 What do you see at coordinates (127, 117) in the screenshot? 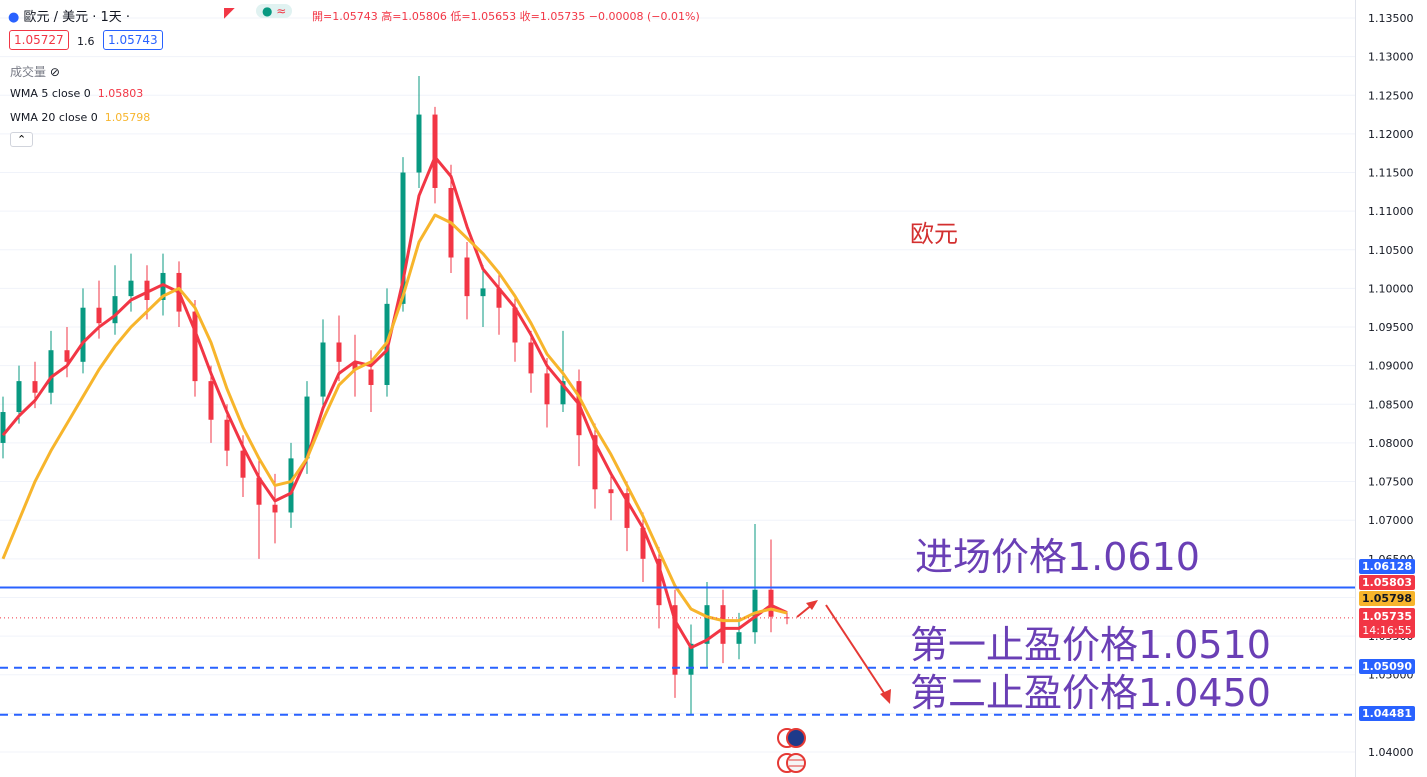
I see `legend-value: 1.05798` at bounding box center [127, 117].